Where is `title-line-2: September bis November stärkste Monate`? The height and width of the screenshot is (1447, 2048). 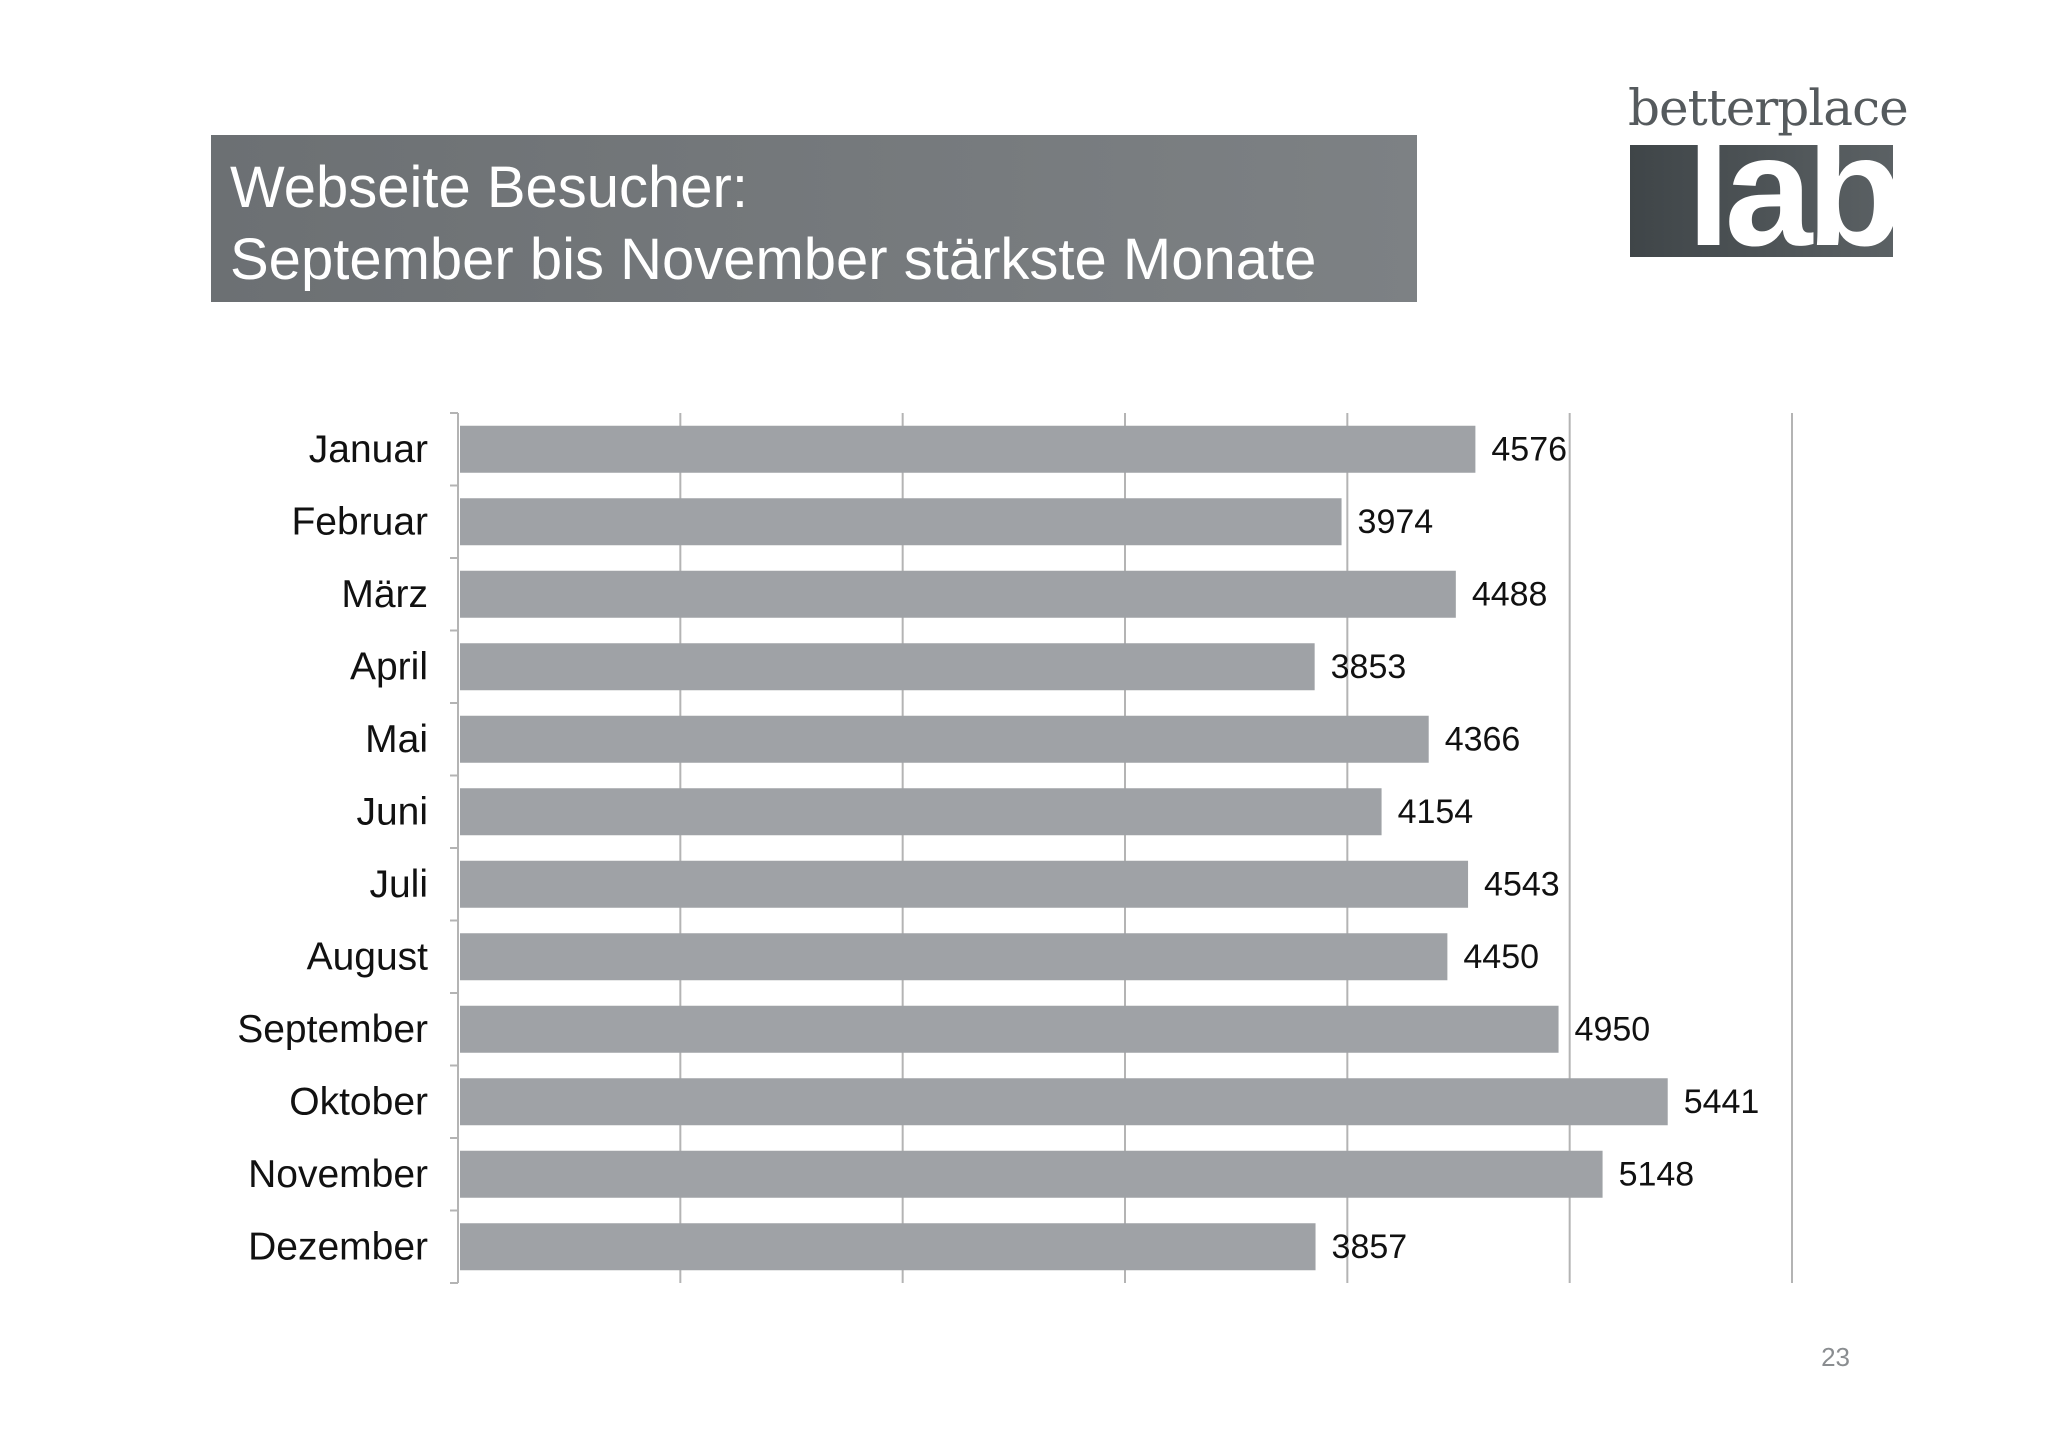 title-line-2: September bis November stärkste Monate is located at coordinates (773, 259).